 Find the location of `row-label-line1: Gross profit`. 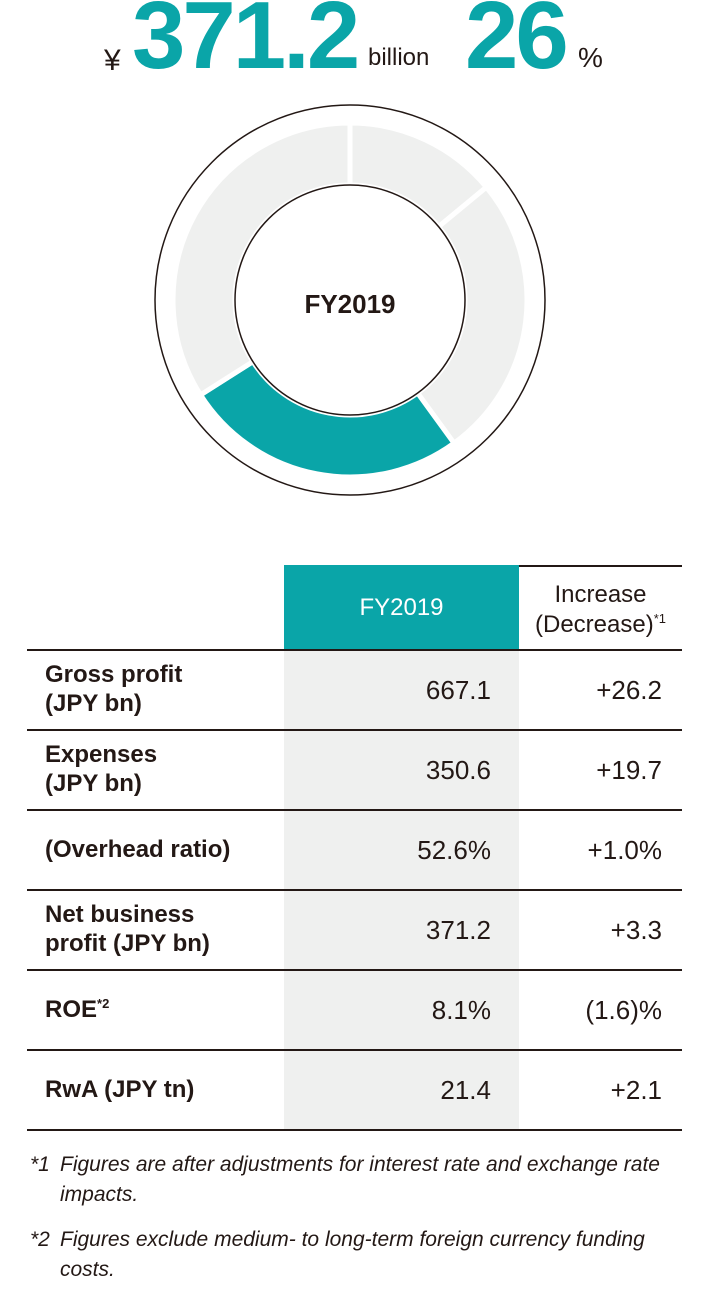

row-label-line1: Gross profit is located at coordinates (114, 675).